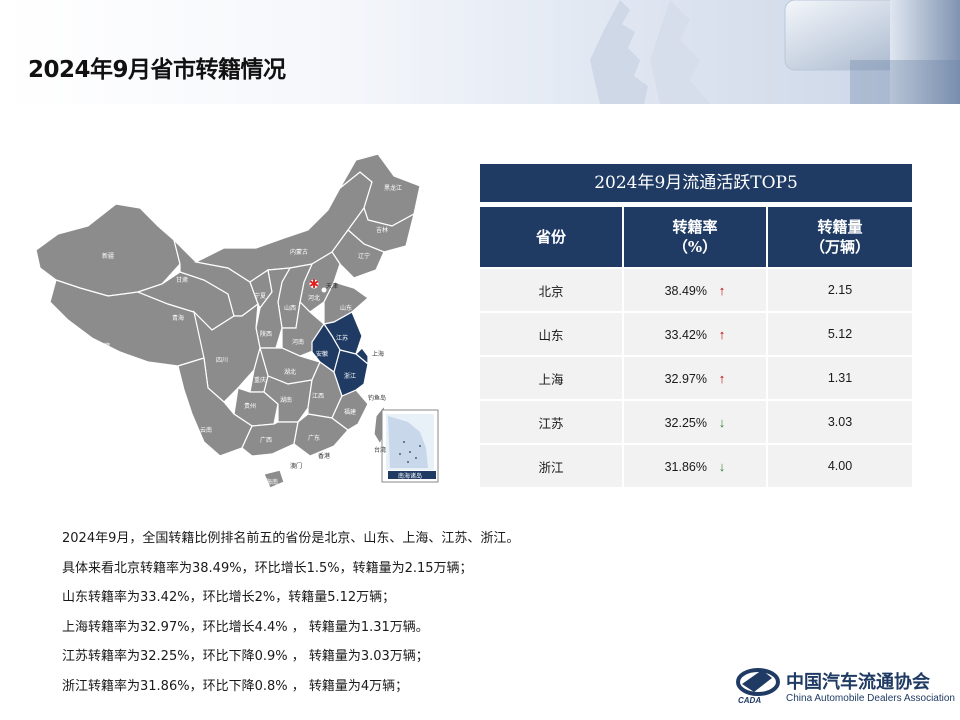  What do you see at coordinates (296, 466) in the screenshot?
I see `label-macau: 澳门` at bounding box center [296, 466].